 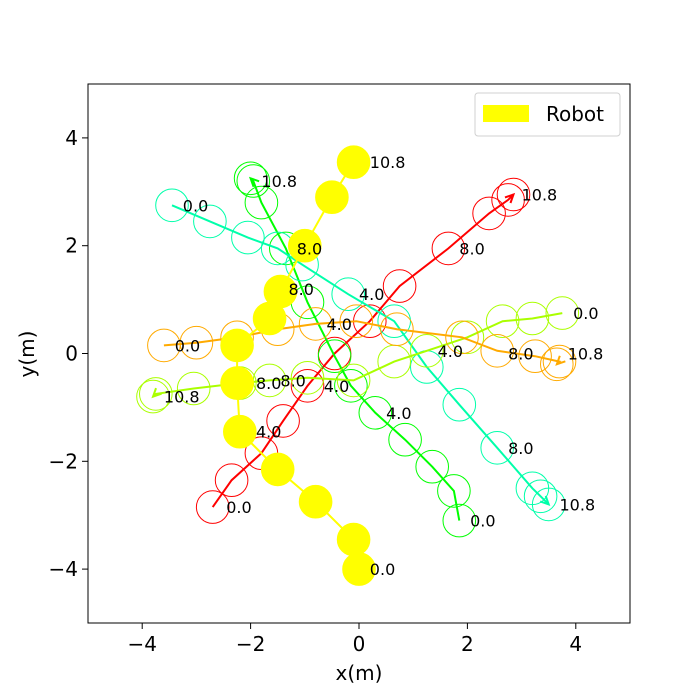 What do you see at coordinates (467, 644) in the screenshot?
I see `x-tick-label: 2` at bounding box center [467, 644].